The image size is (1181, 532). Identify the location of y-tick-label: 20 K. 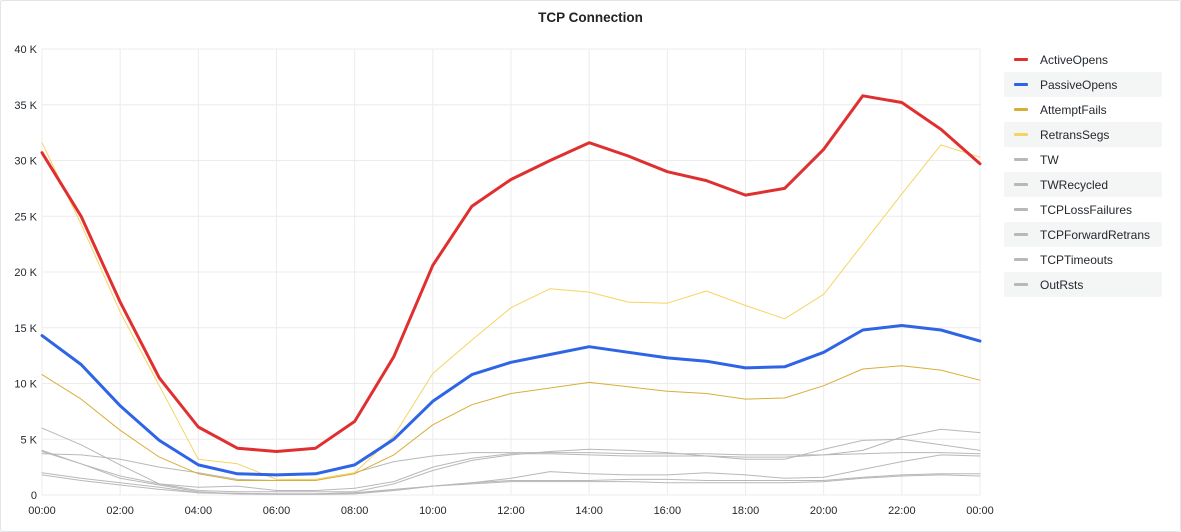
(25, 273).